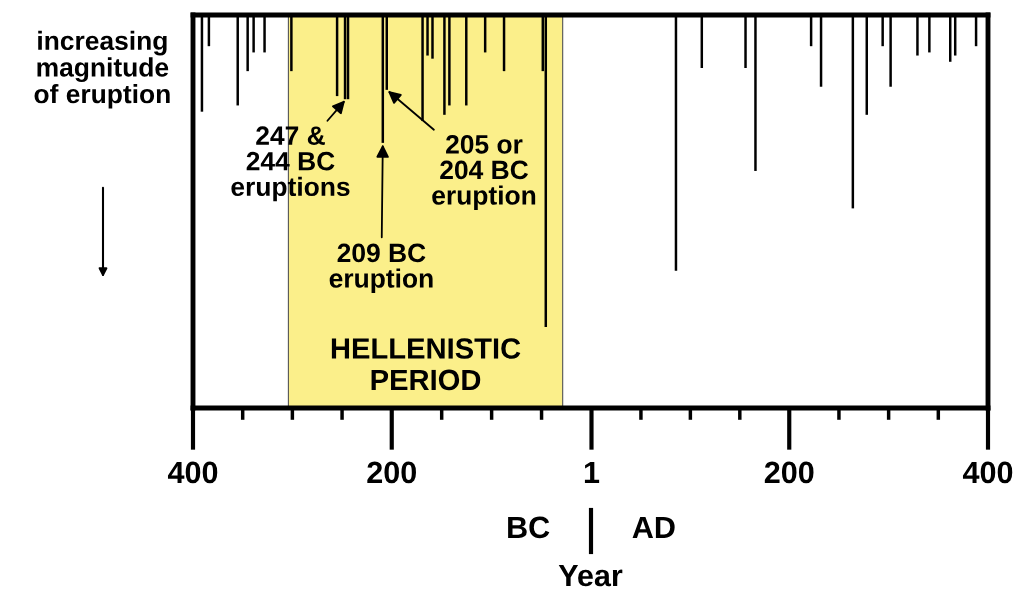 This screenshot has height=599, width=1020. What do you see at coordinates (529, 527) in the screenshot?
I see `text: BC` at bounding box center [529, 527].